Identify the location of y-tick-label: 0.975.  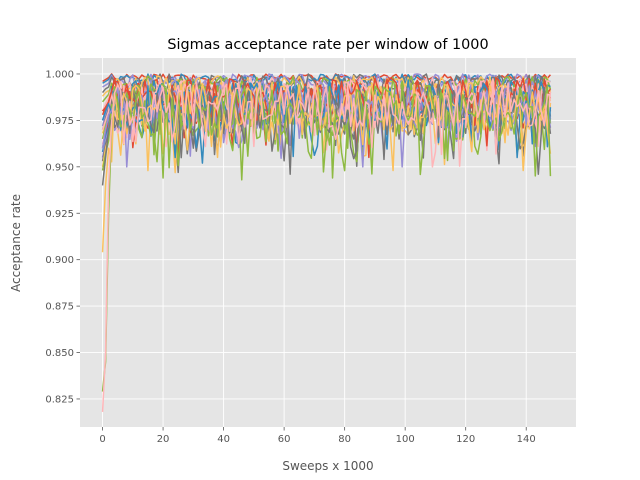
(59, 121).